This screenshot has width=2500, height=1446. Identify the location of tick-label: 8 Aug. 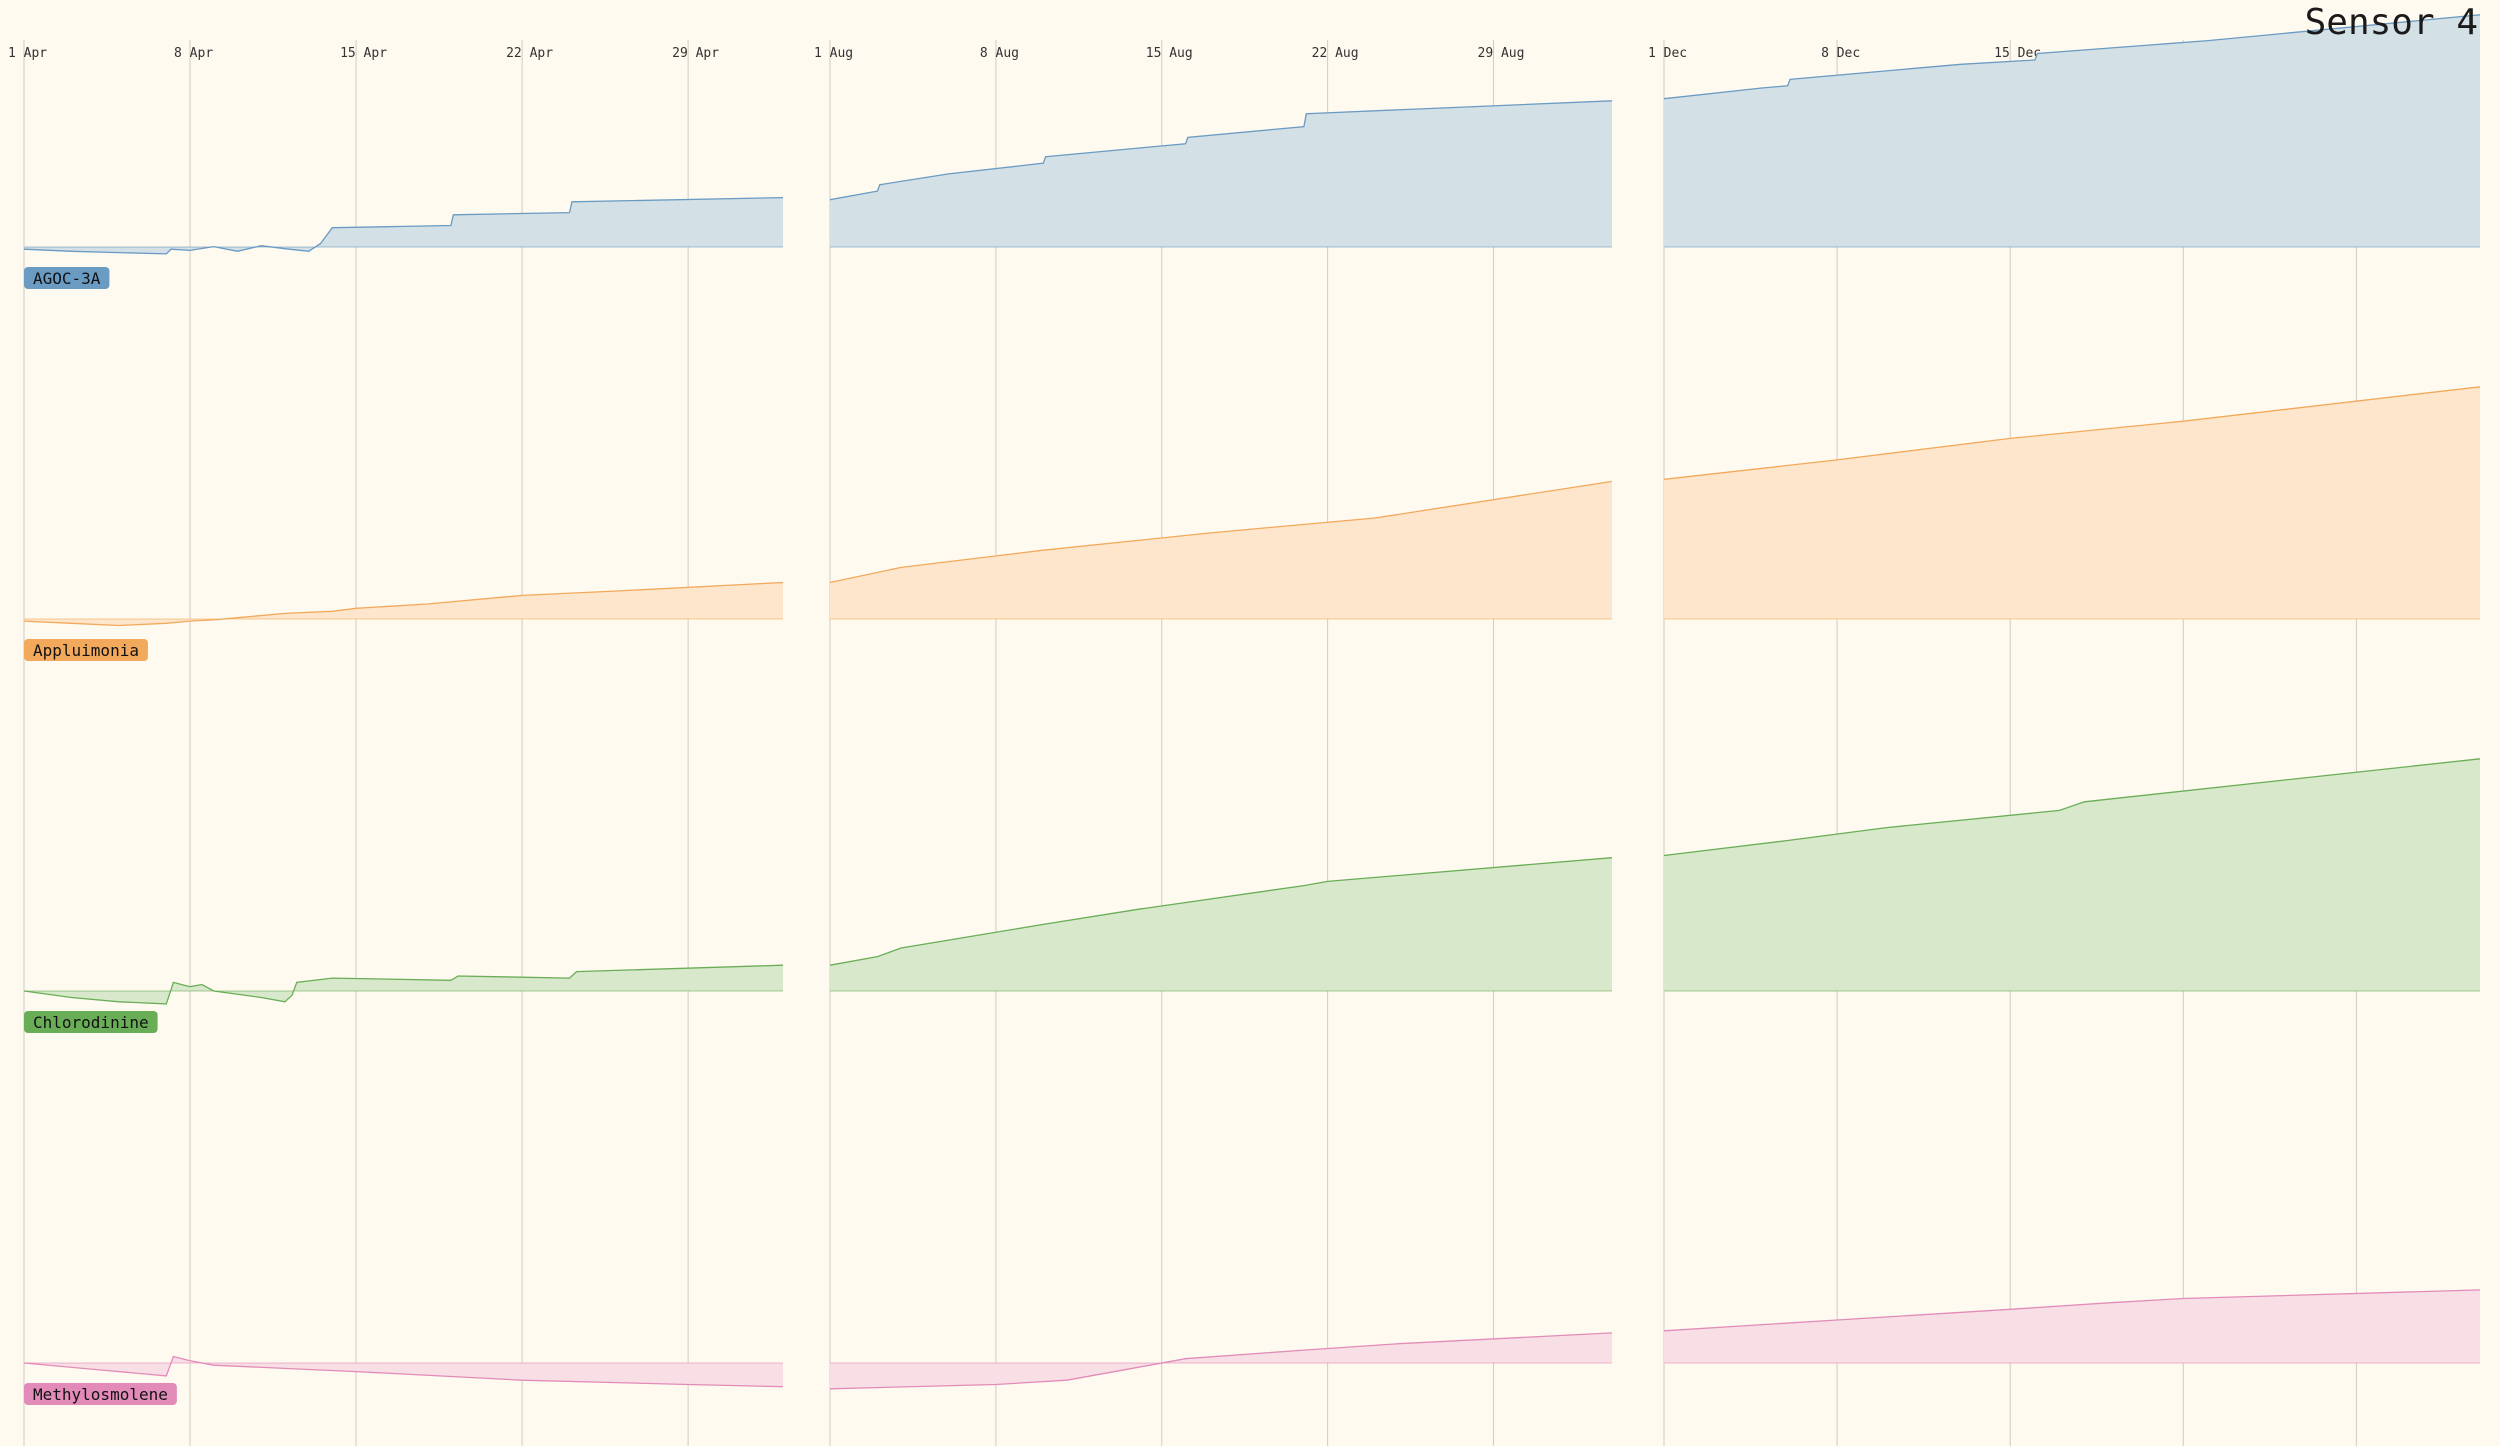
(999, 53).